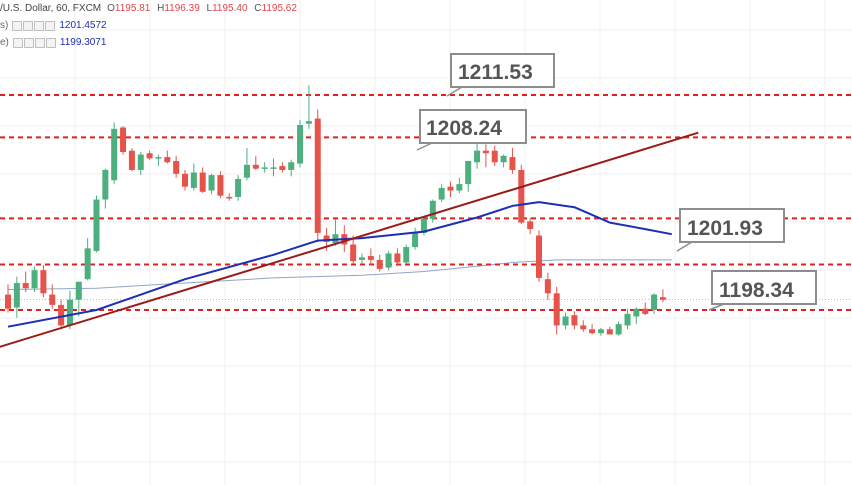 Image resolution: width=852 pixels, height=485 pixels. What do you see at coordinates (150, 25) in the screenshot?
I see `legend-indicator-1: s) 1201.4572` at bounding box center [150, 25].